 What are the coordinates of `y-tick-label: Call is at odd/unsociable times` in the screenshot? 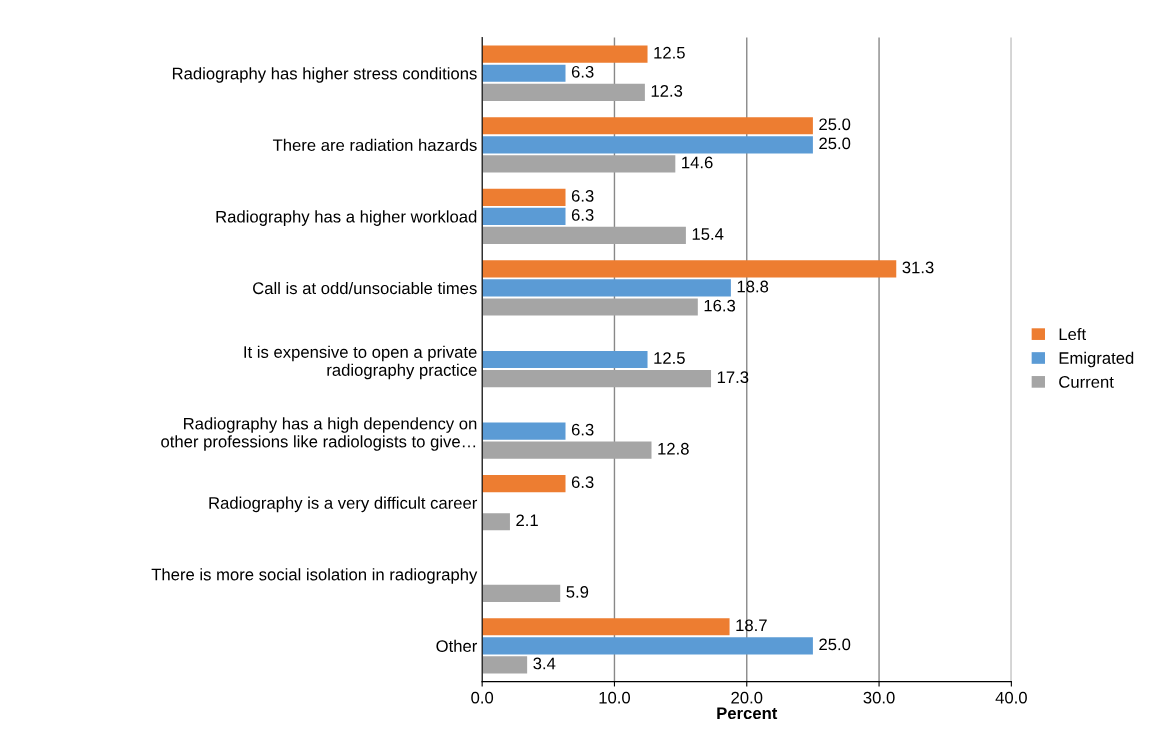 It's located at (365, 288).